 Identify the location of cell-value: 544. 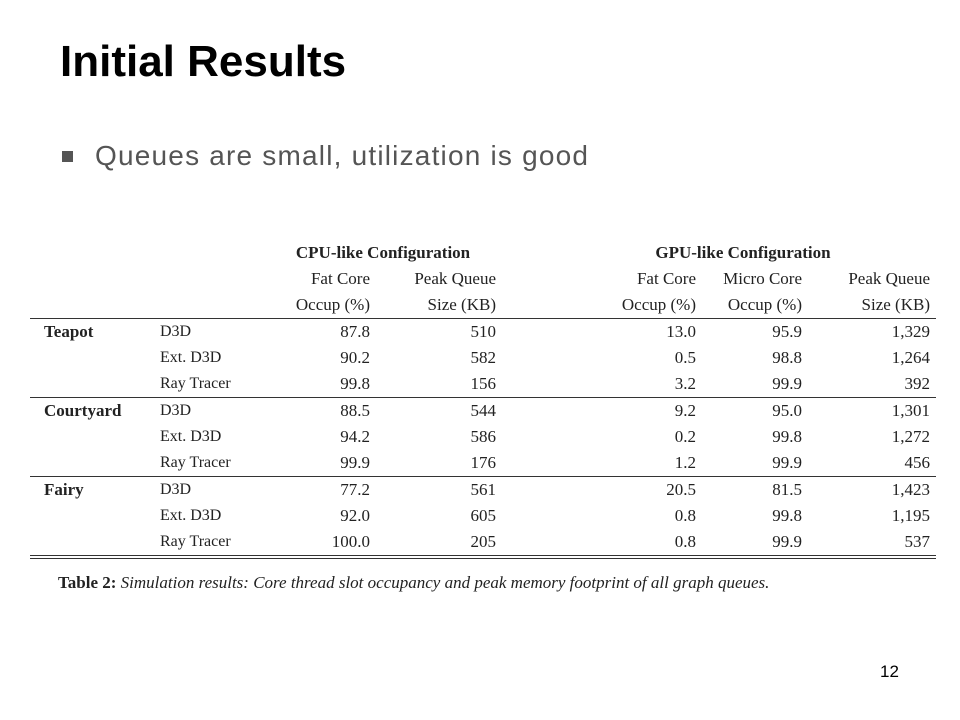
(483, 410).